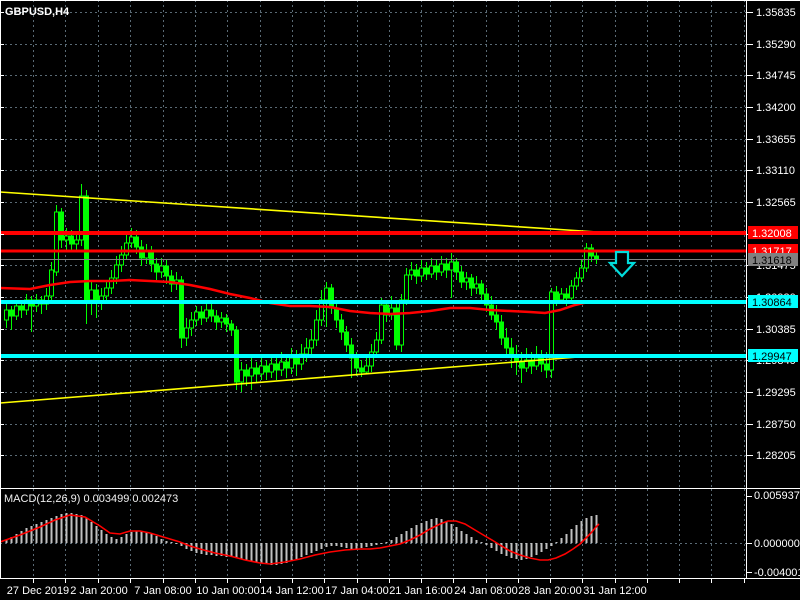 The image size is (800, 600). Describe the element at coordinates (777, 496) in the screenshot. I see `macd-axis-label: 0.005937` at that location.